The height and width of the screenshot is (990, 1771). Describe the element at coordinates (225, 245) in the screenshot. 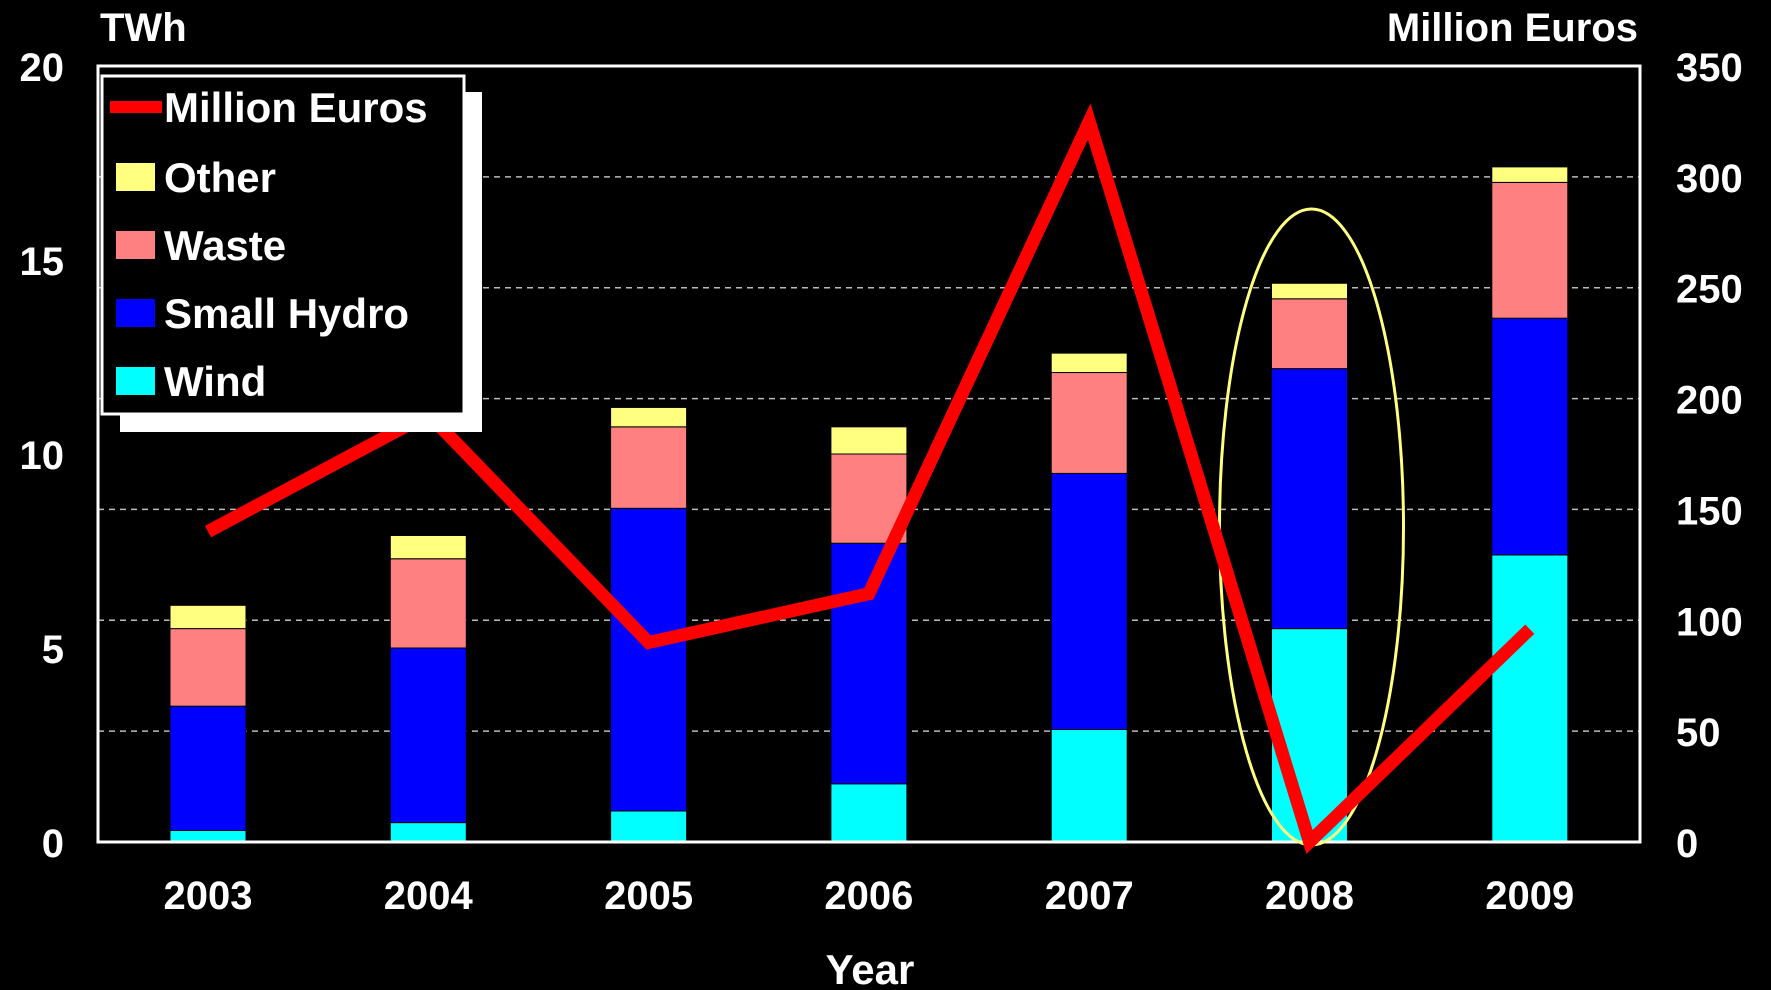

I see `legend-label-waste: Waste` at that location.